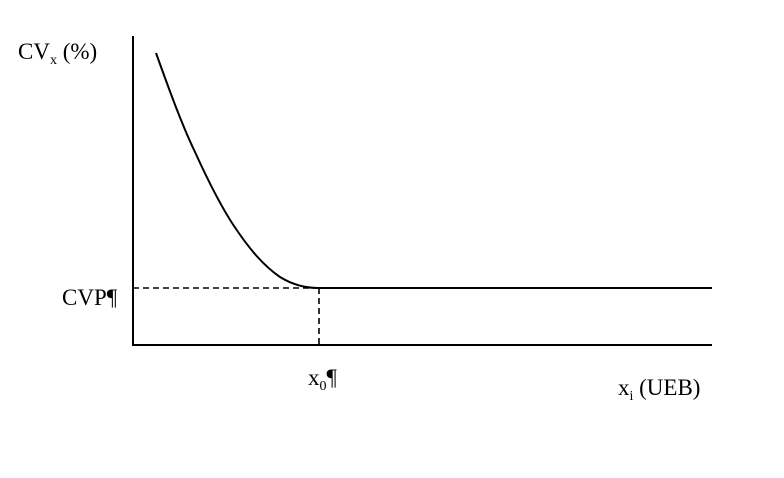 The height and width of the screenshot is (478, 784). What do you see at coordinates (90, 297) in the screenshot?
I see `cvp-label: CVP¶` at bounding box center [90, 297].